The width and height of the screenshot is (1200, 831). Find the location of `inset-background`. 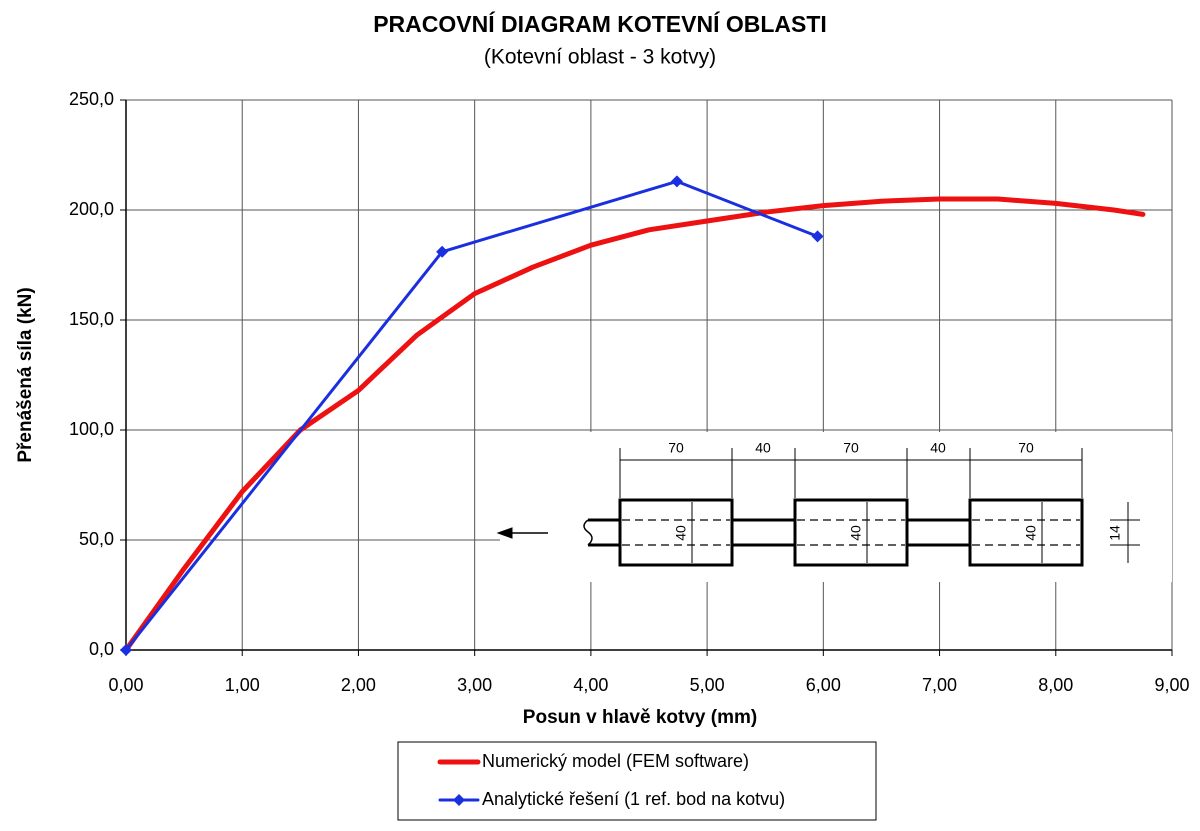

inset-background is located at coordinates (836, 507).